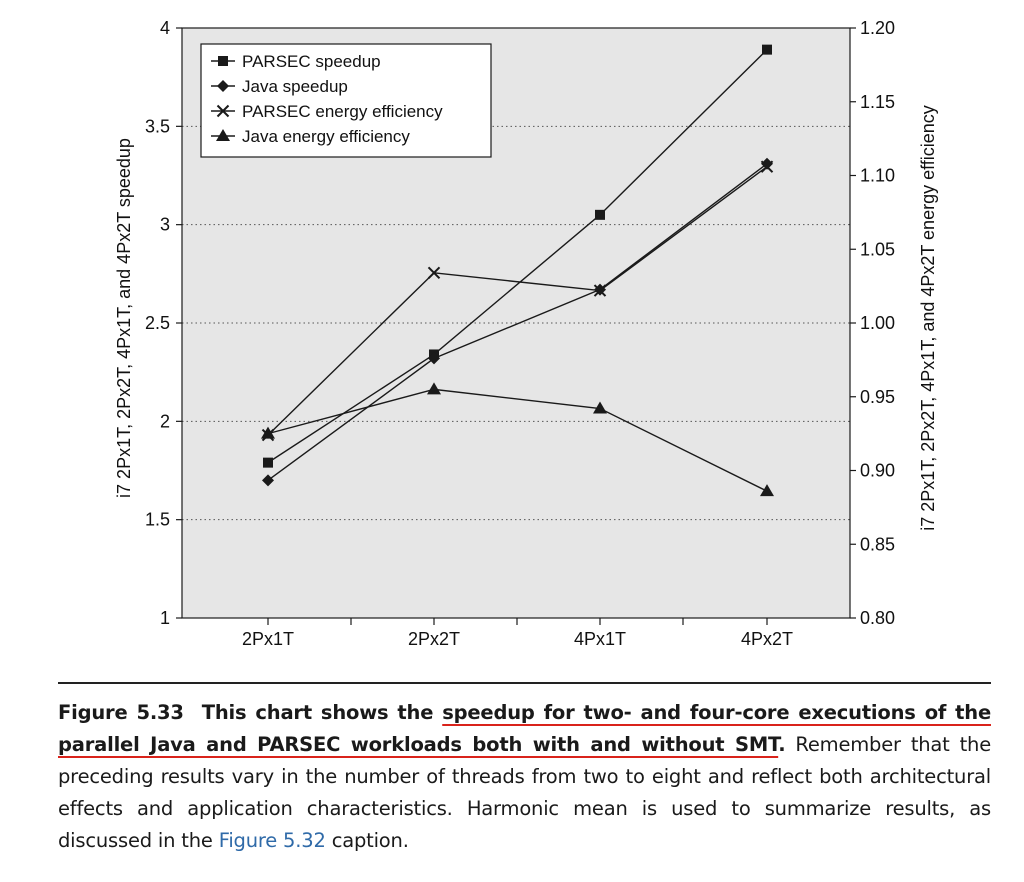  I want to click on legend-item: PARSEC energy efficiency, so click(327, 111).